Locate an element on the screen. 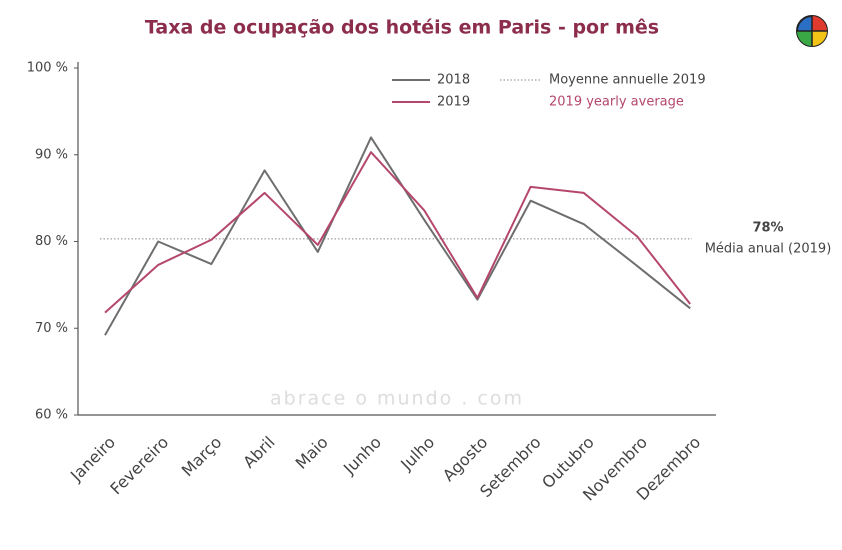  y-tick-label: 100 % is located at coordinates (47, 68).